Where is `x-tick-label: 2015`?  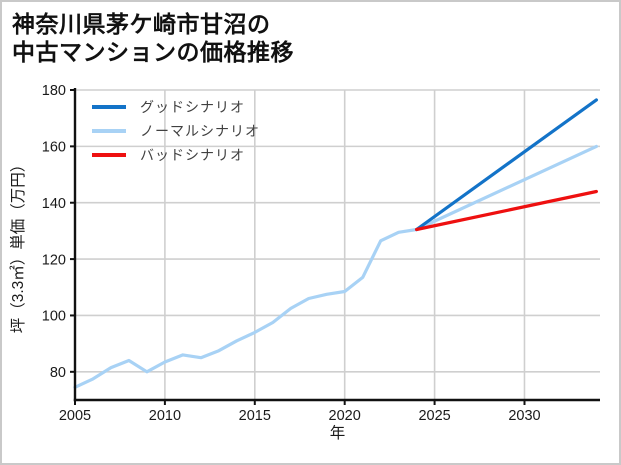
x-tick-label: 2015 is located at coordinates (255, 416).